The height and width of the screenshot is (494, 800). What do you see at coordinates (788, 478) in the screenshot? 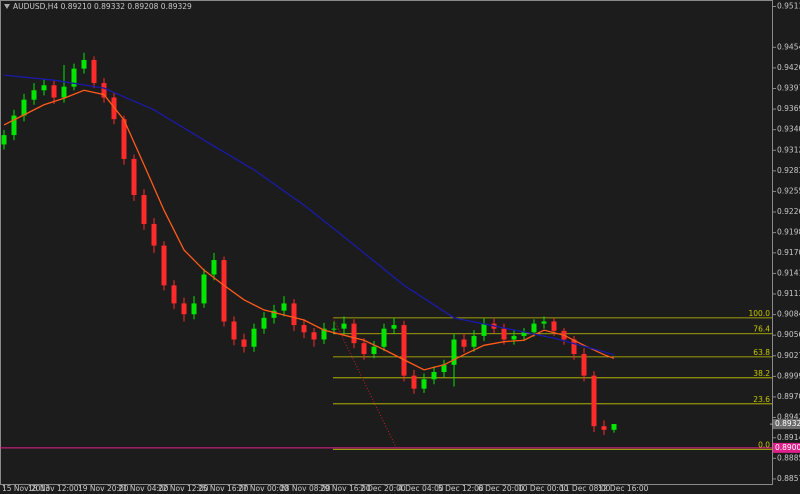
I see `y-tick-label: 0.88570` at bounding box center [788, 478].